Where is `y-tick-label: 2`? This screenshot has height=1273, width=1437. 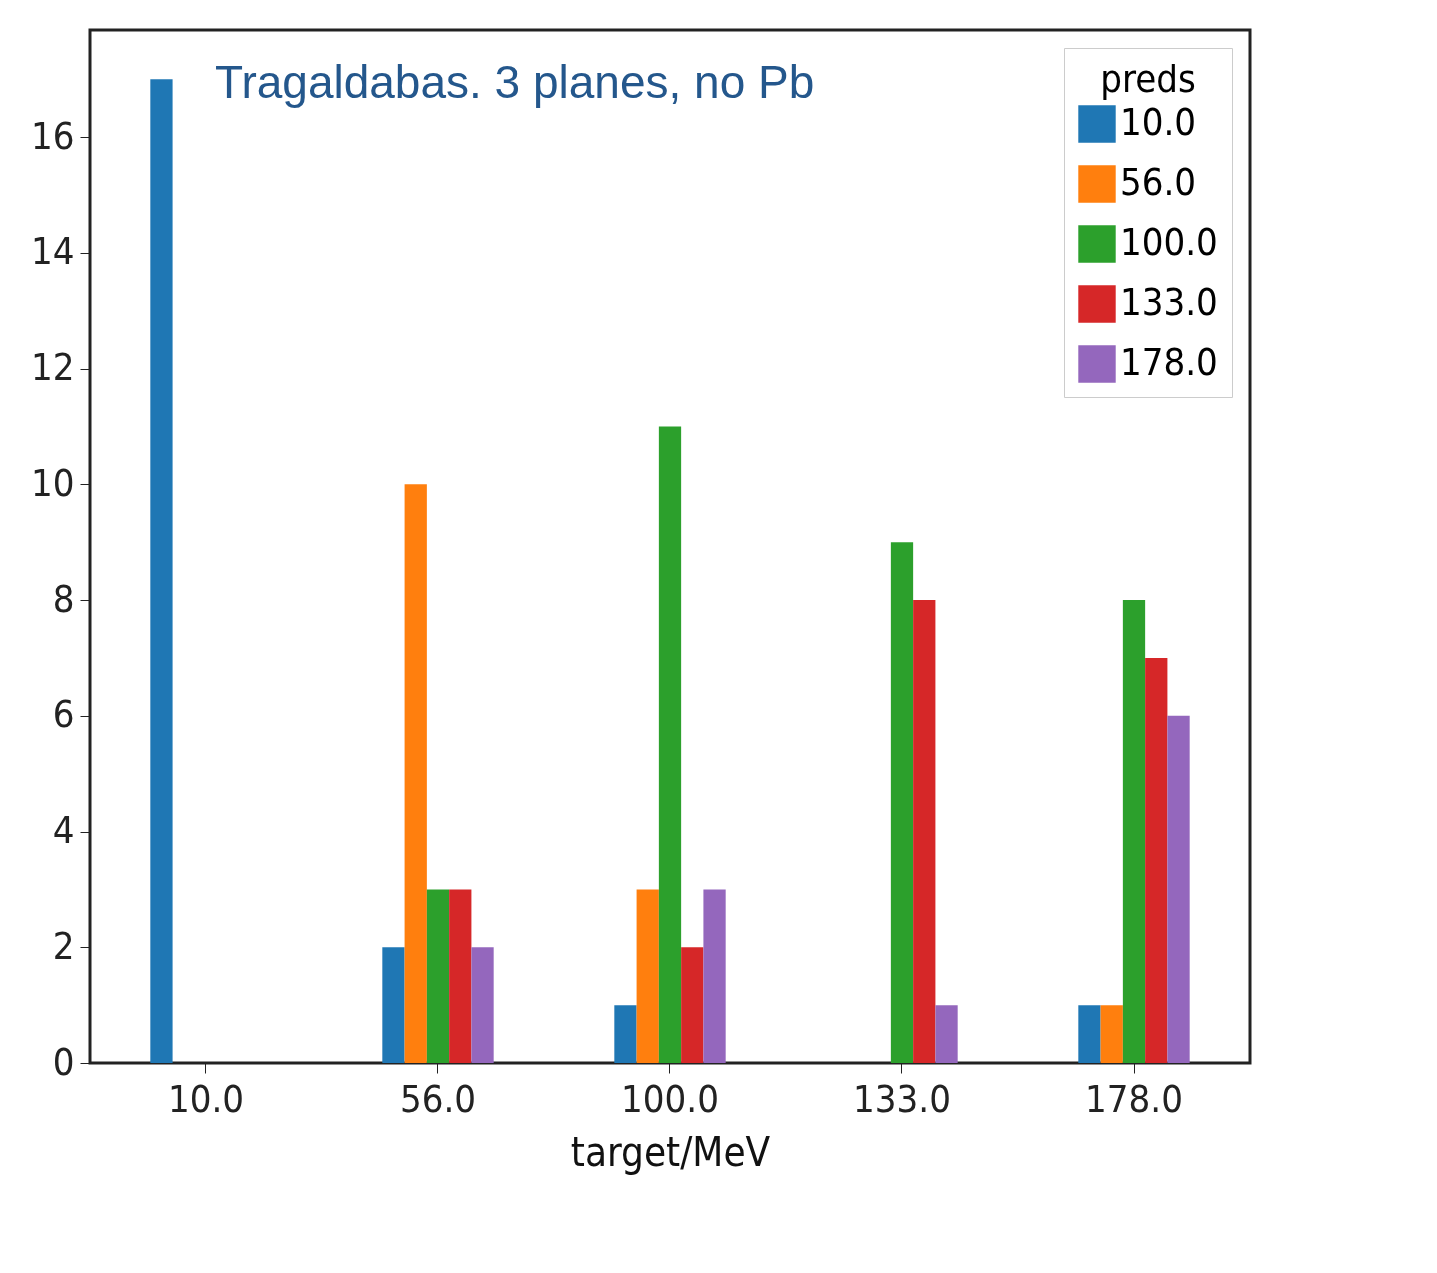
y-tick-label: 2 is located at coordinates (63, 945).